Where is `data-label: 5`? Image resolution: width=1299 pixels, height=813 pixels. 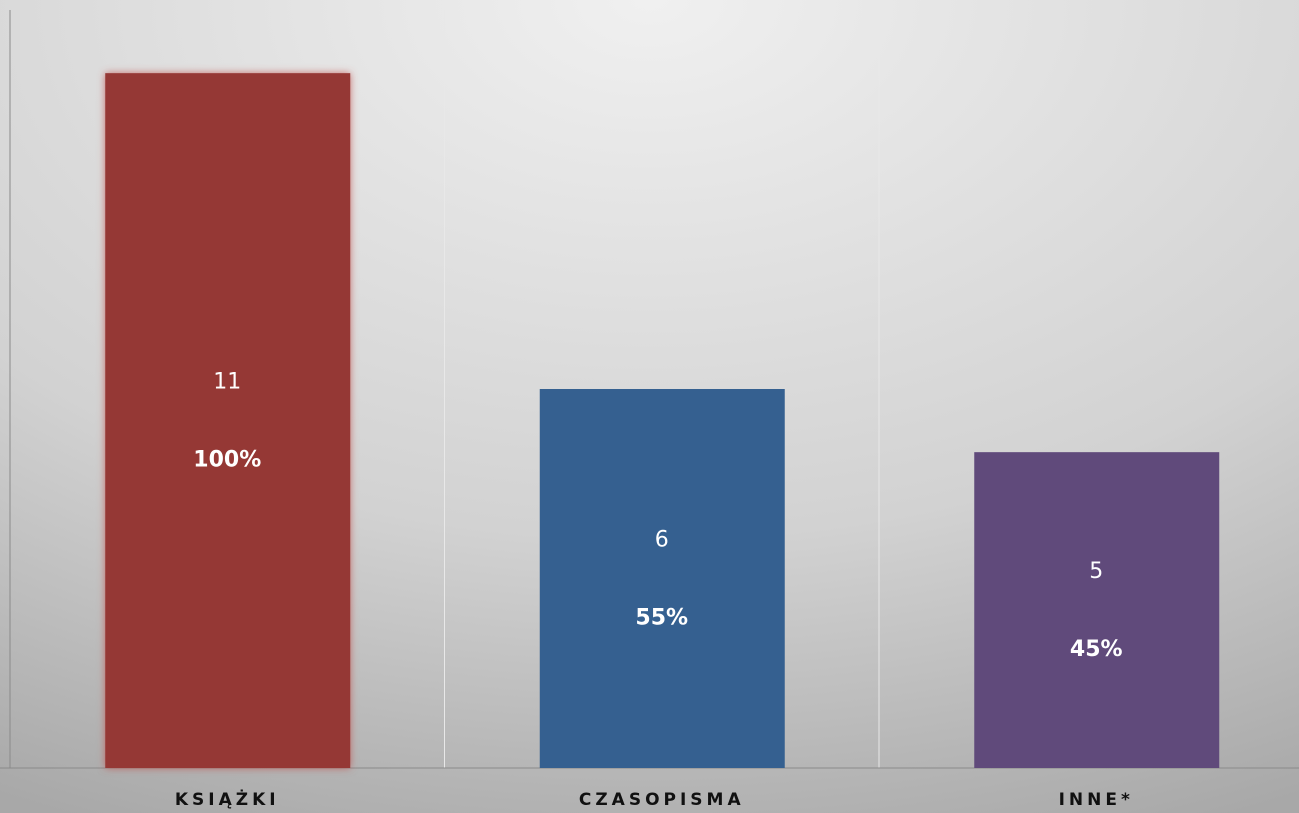
data-label: 5 is located at coordinates (1096, 571).